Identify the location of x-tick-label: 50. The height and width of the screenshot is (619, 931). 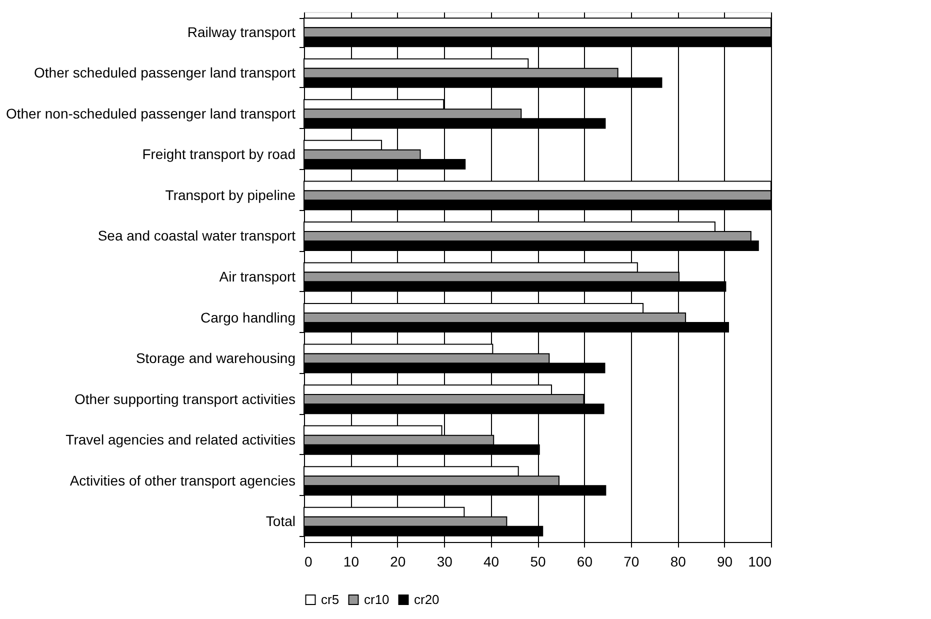
(538, 562).